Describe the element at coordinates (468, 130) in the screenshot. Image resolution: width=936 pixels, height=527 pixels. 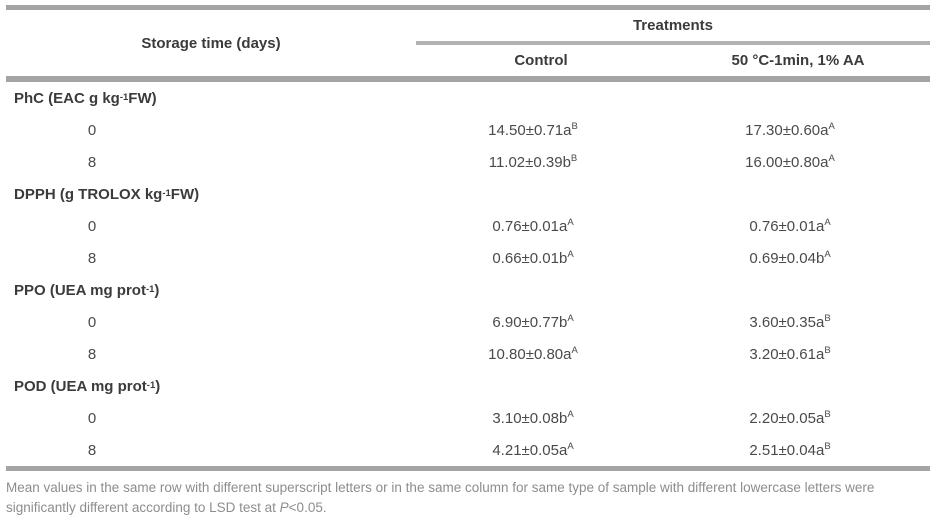
I see `table-row: 0 14.50±0.71aB 17.30±0.60aA` at that location.